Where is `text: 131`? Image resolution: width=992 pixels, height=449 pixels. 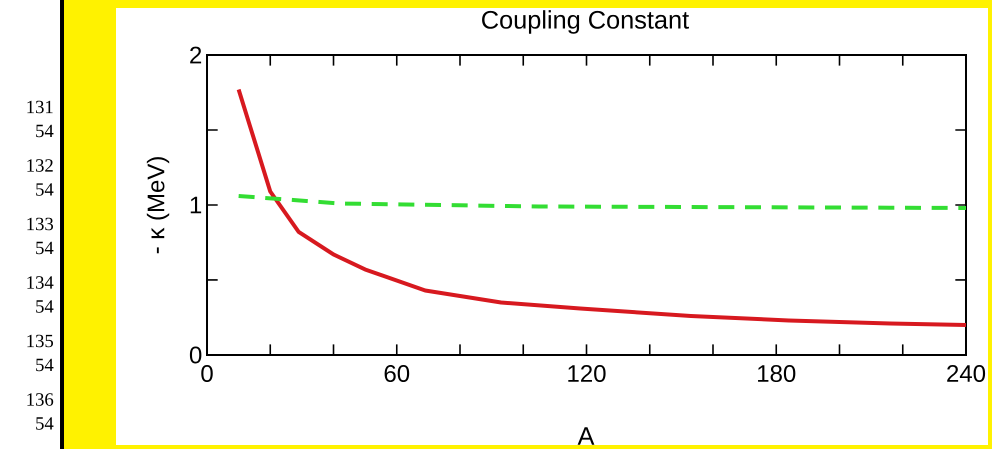 text: 131 is located at coordinates (40, 107).